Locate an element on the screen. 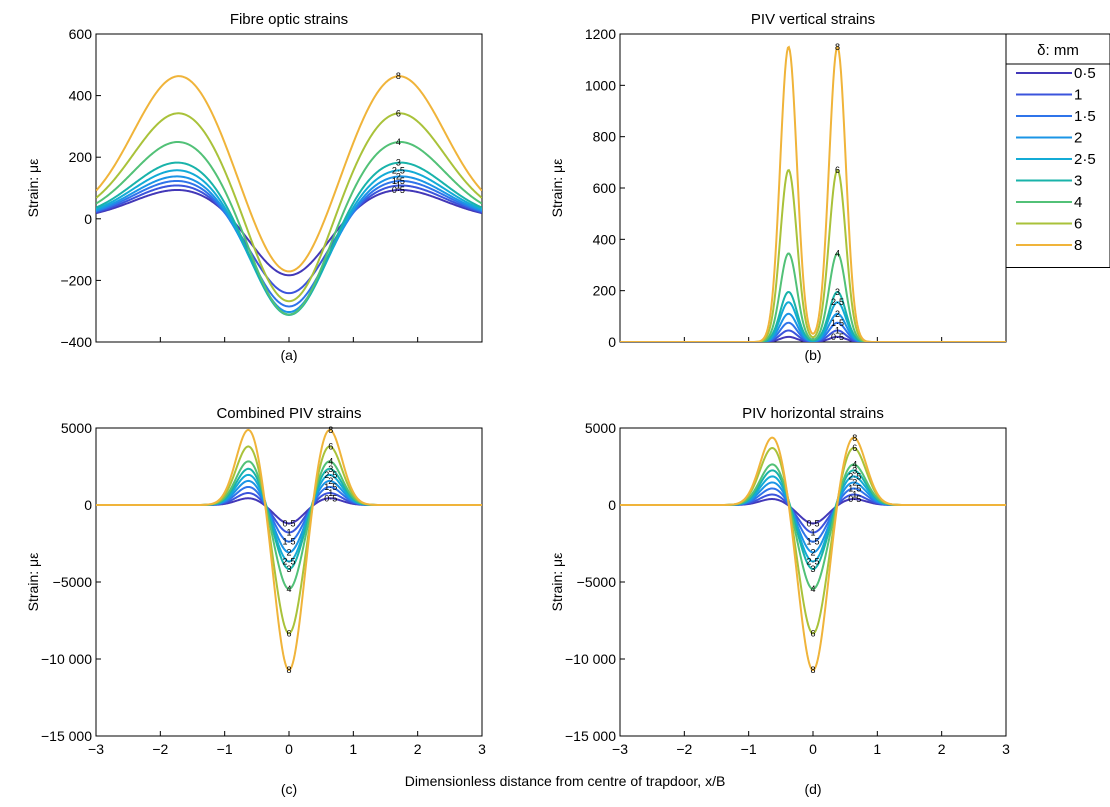  y-tick-label: −5000 is located at coordinates (73, 582).